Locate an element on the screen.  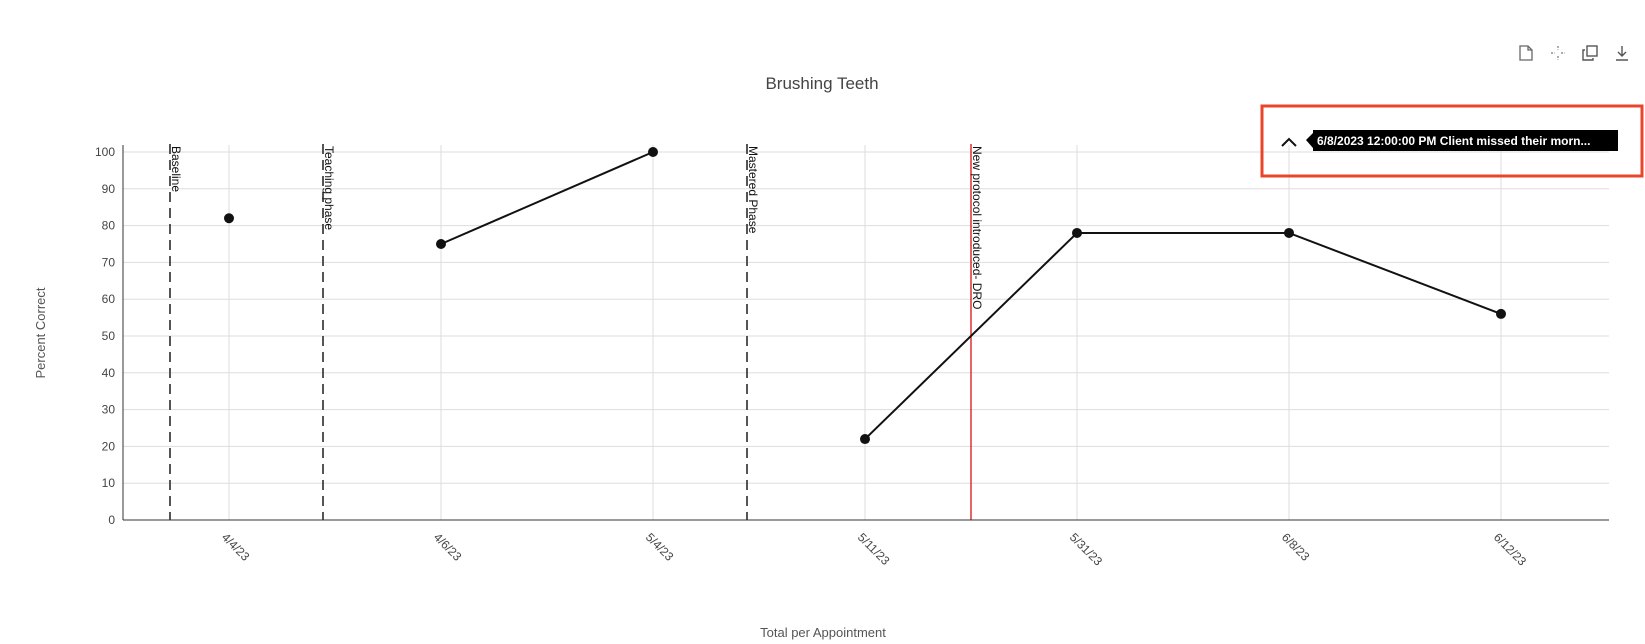
x-tick-label: 4/4/23 is located at coordinates (236, 547).